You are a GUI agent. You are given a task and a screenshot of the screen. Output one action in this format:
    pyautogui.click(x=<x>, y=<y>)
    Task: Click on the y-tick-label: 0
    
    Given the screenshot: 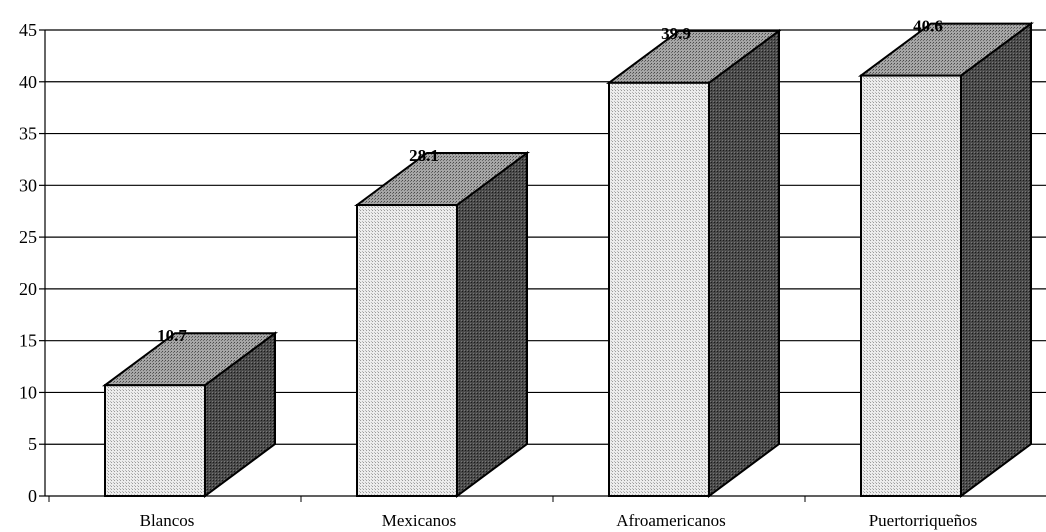 What is the action you would take?
    pyautogui.click(x=32, y=496)
    